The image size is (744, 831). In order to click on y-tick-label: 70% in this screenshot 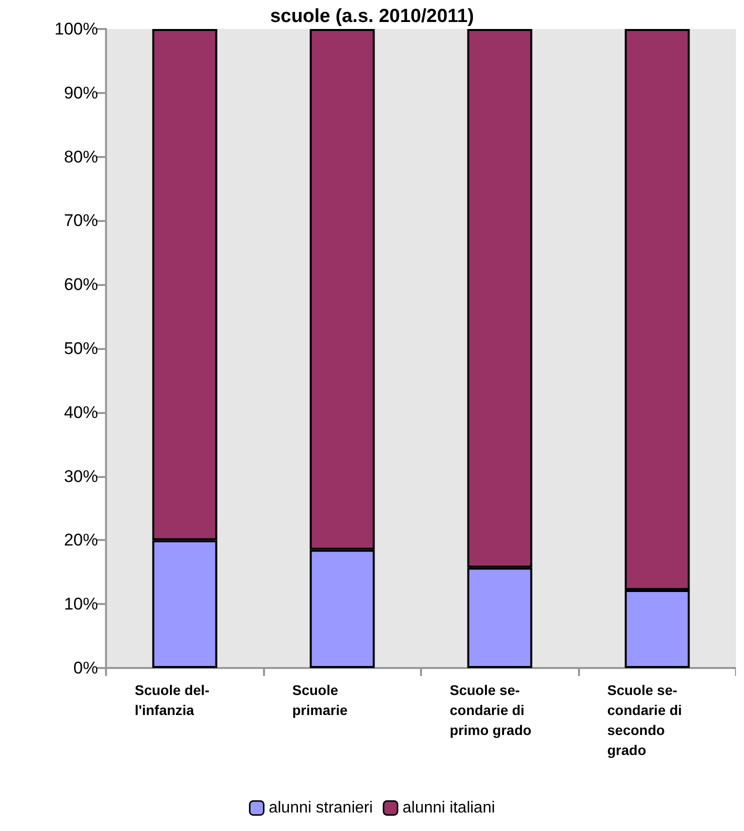, I will do `click(81, 220)`.